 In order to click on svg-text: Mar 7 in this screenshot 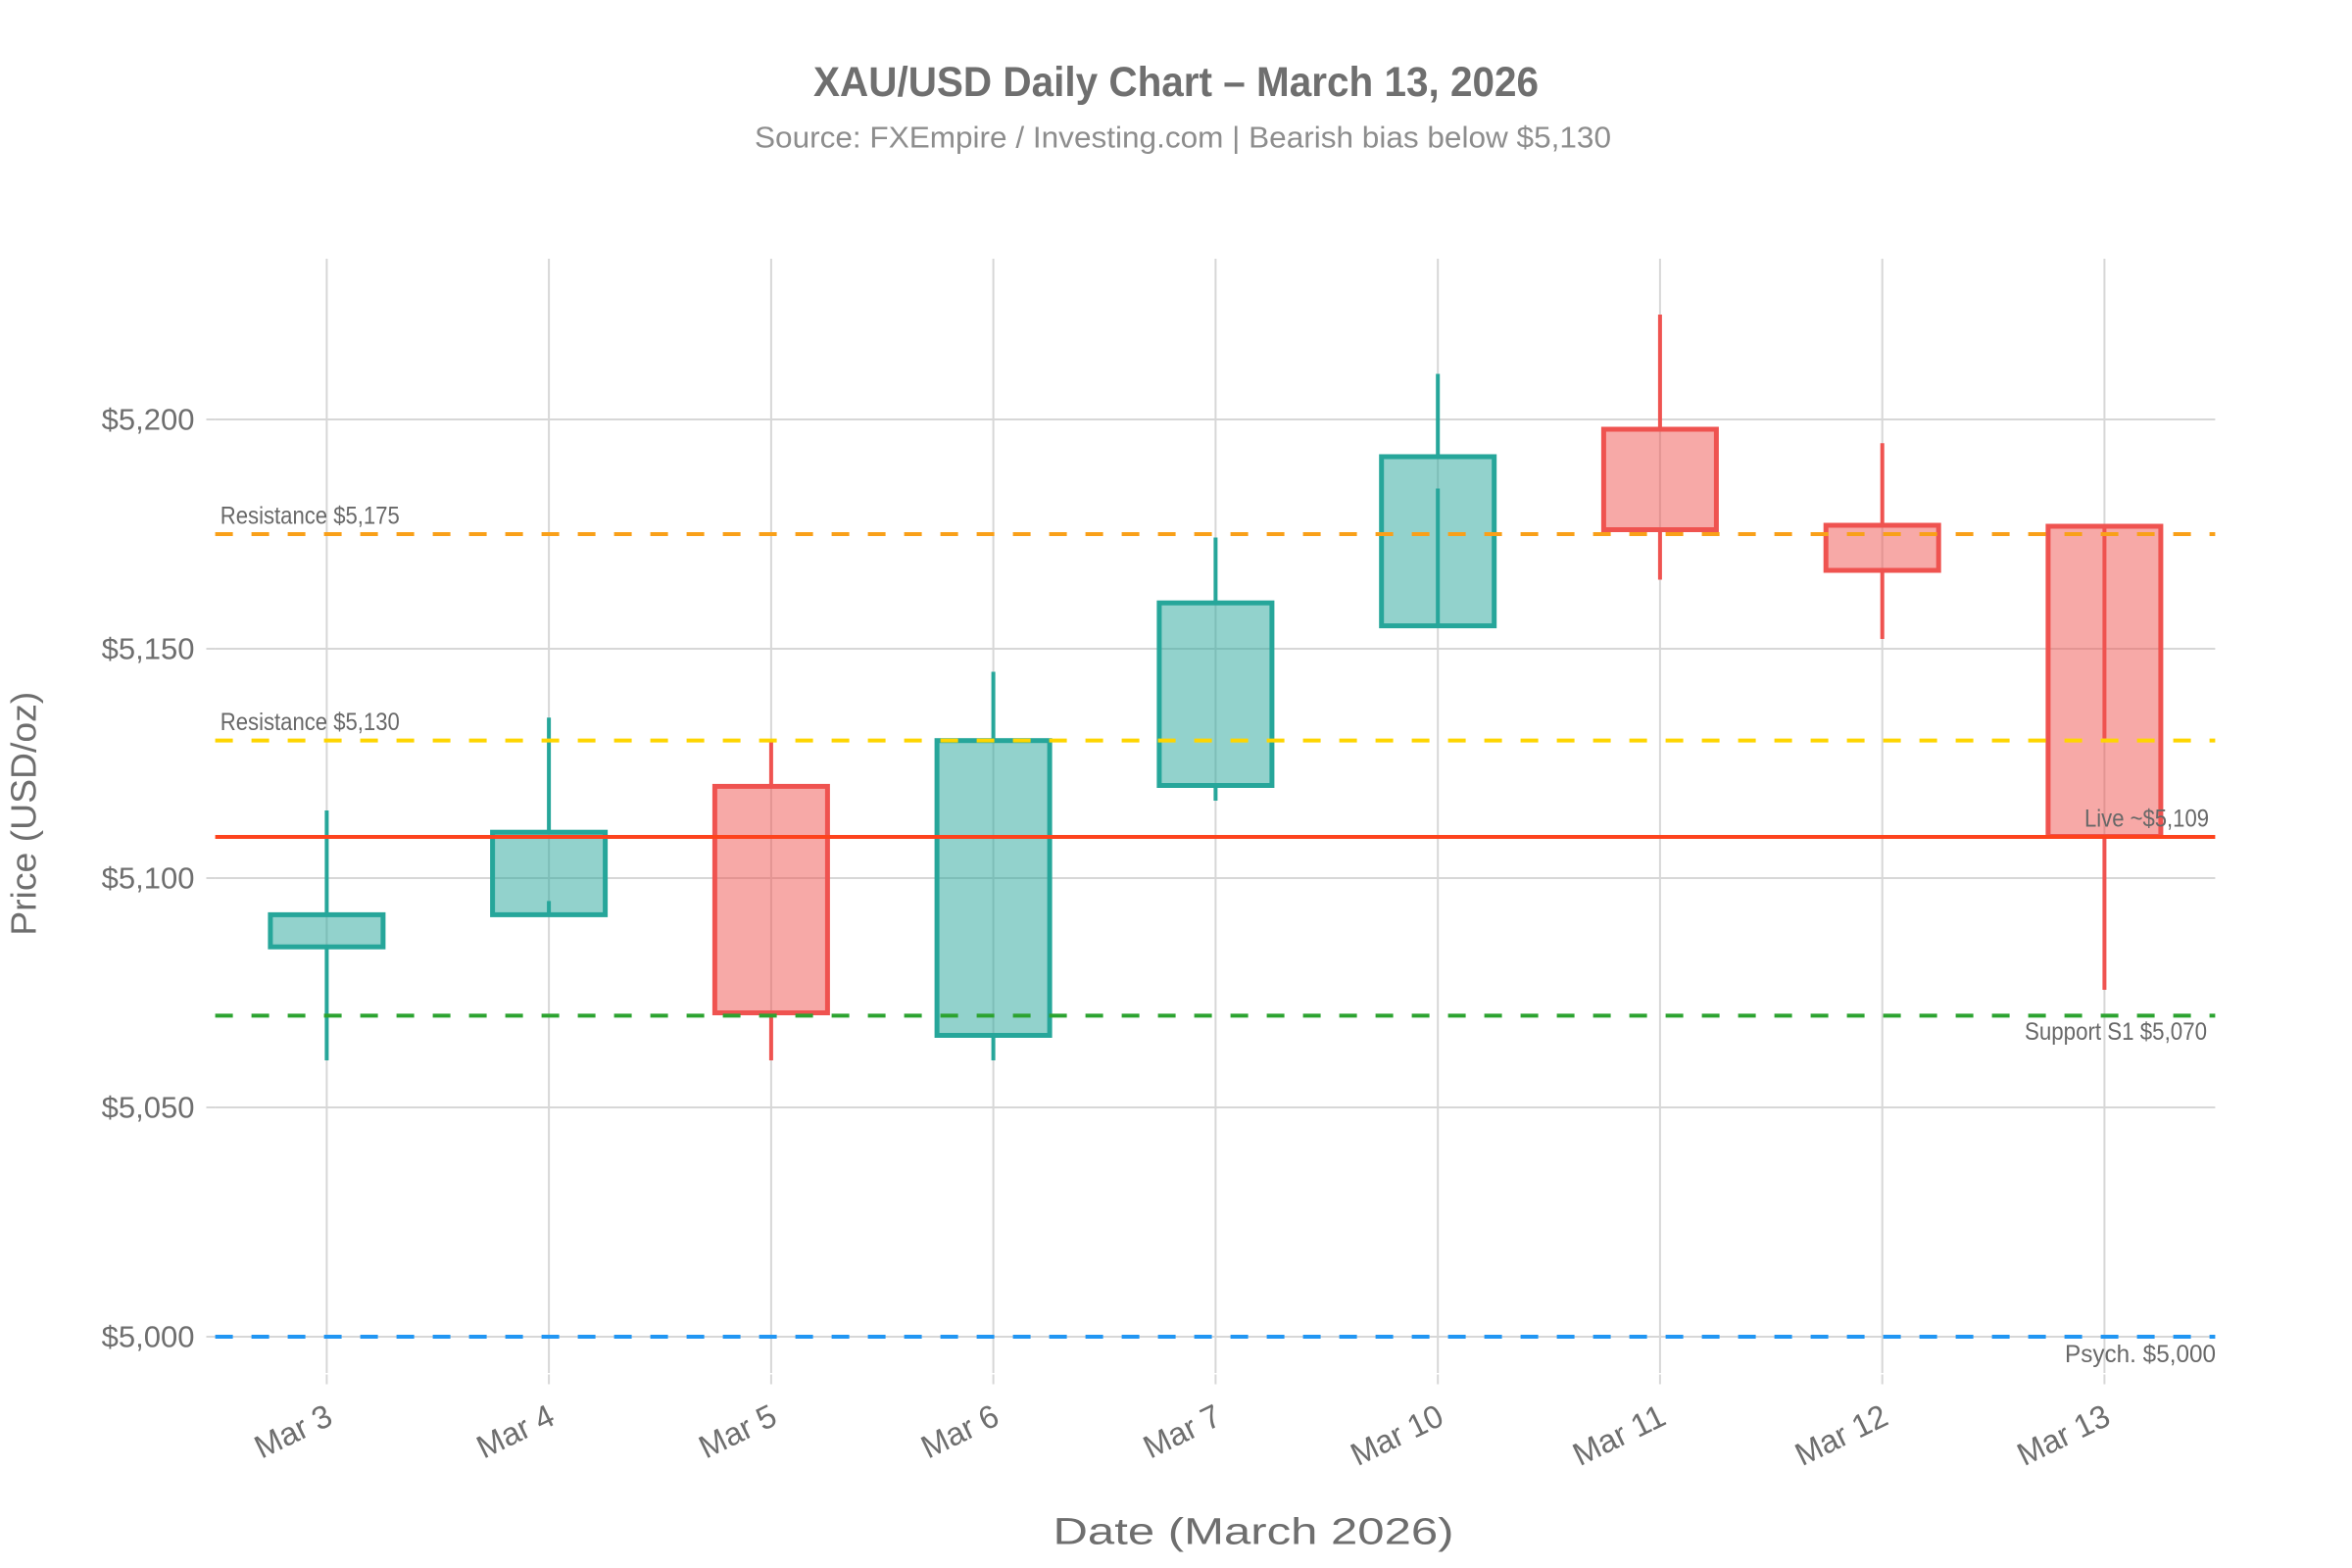, I will do `click(1182, 1431)`.